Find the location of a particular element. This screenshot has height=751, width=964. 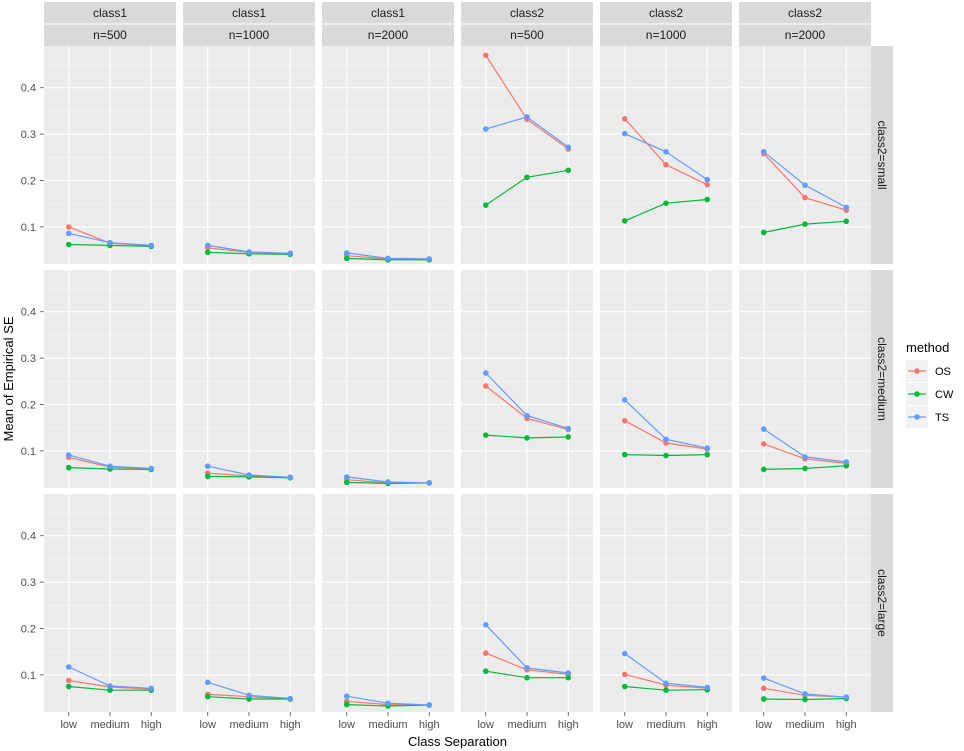

facet-strip-label: class2=medium is located at coordinates (882, 379).